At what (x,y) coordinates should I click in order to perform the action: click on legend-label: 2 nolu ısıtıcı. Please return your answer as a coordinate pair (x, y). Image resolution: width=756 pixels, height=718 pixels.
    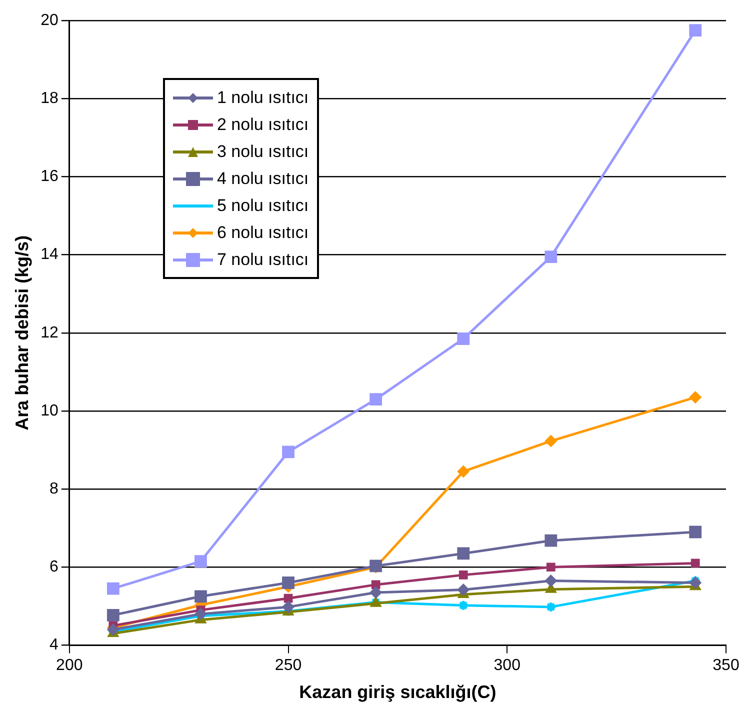
    Looking at the image, I should click on (263, 124).